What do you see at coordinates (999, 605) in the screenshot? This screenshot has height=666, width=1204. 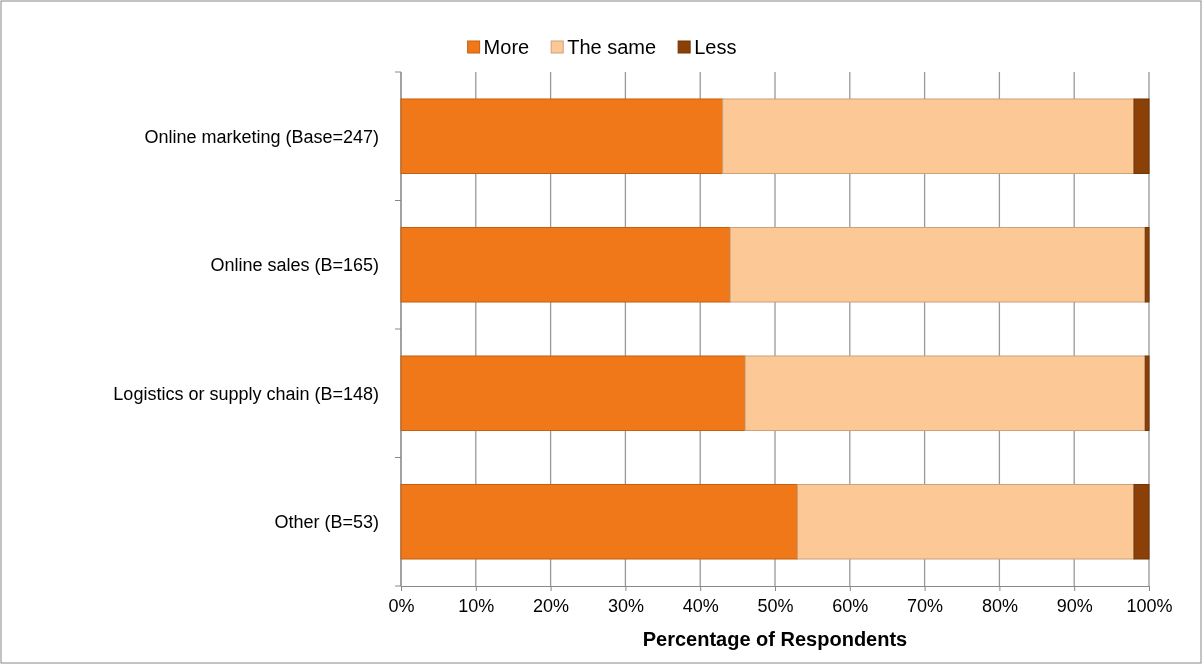 I see `x-tick-label: 80%` at bounding box center [999, 605].